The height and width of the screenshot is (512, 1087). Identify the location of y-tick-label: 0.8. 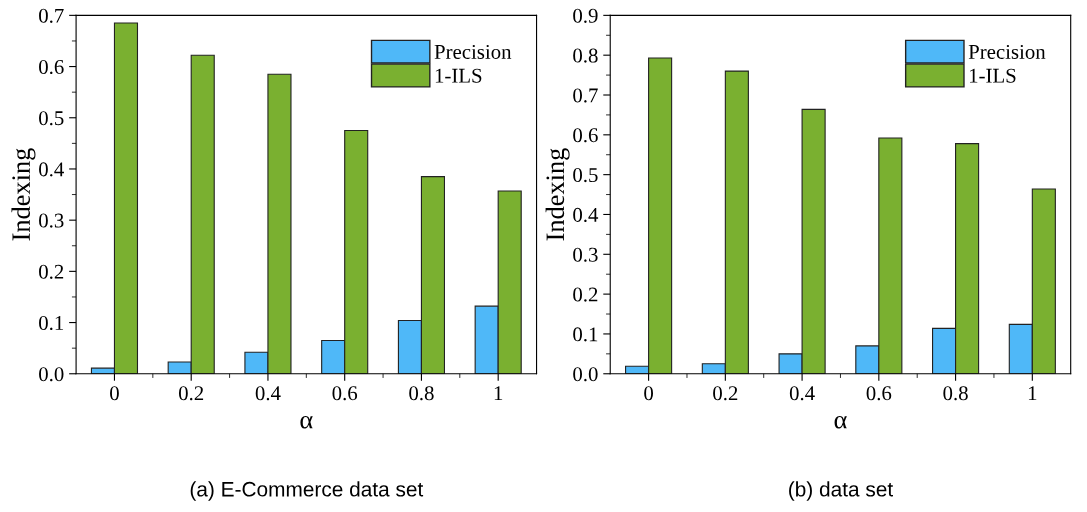
(585, 55).